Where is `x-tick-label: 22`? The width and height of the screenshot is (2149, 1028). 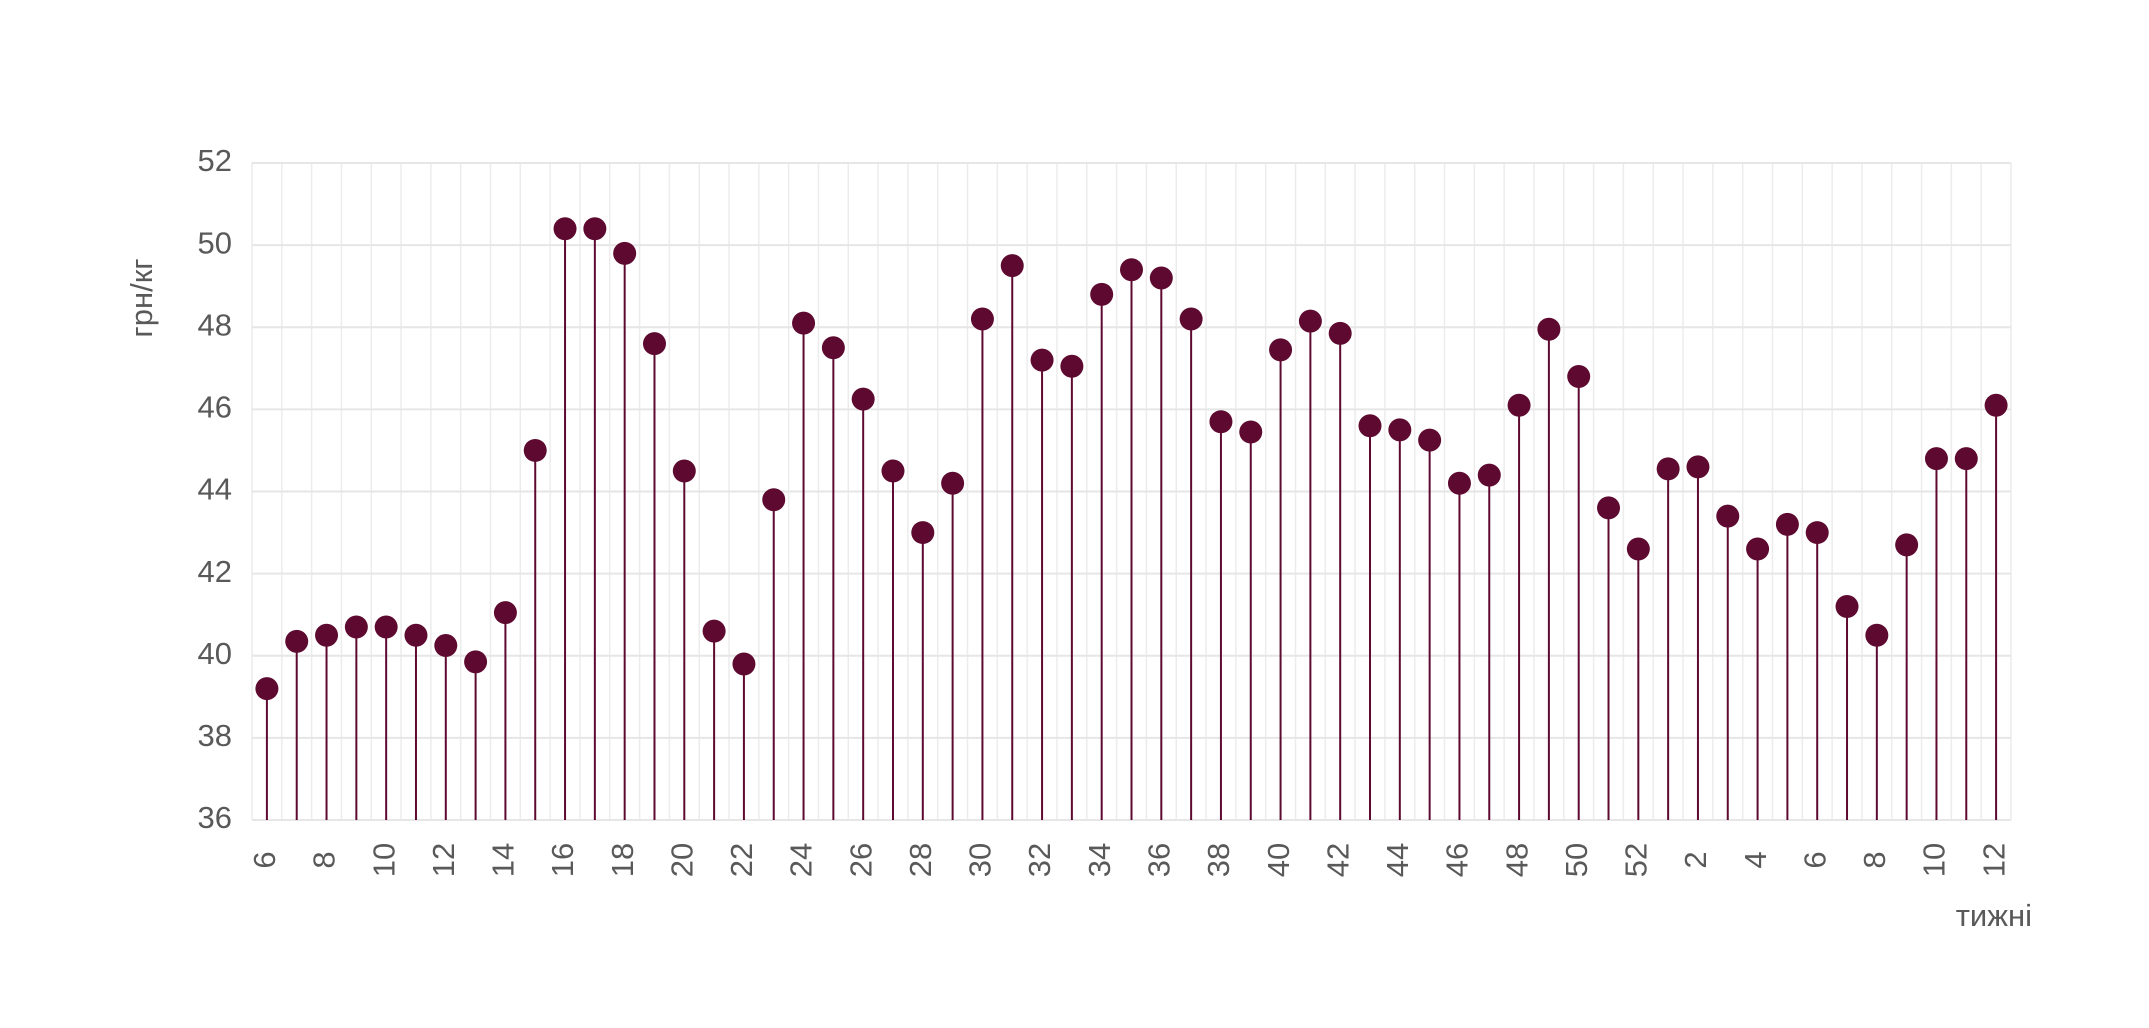
x-tick-label: 22 is located at coordinates (741, 860).